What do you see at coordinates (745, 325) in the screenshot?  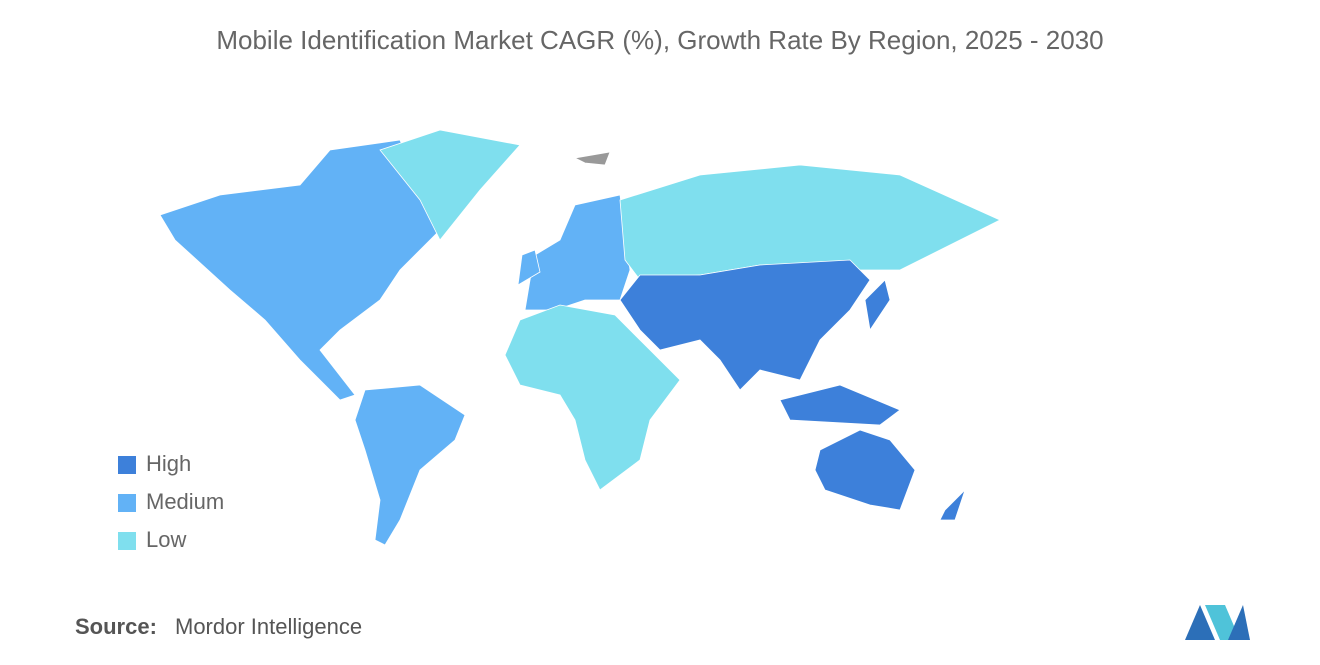 I see `asia` at bounding box center [745, 325].